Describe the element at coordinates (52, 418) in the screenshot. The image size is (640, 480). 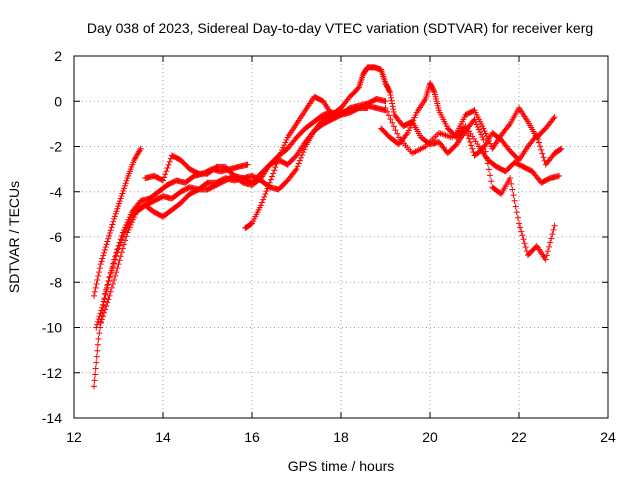
I see `y-tick-label: -14` at that location.